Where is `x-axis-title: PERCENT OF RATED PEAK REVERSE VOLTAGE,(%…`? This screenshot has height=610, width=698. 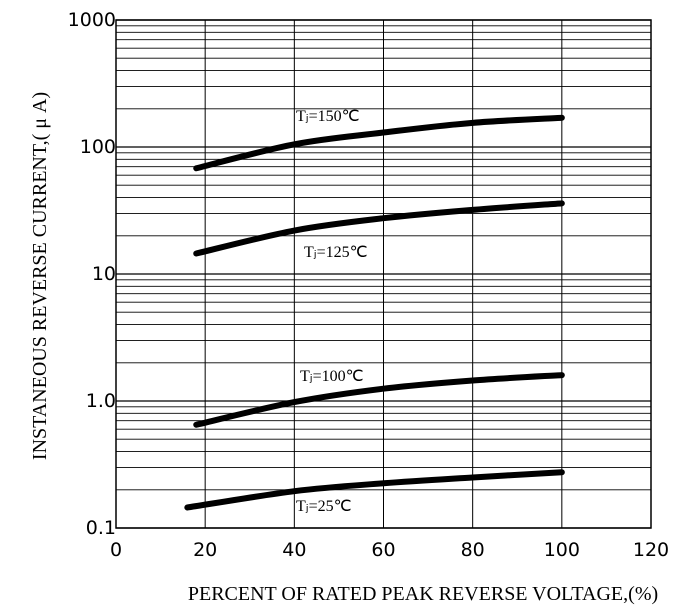
x-axis-title: PERCENT OF RATED PEAK REVERSE VOLTAGE,(%… is located at coordinates (423, 594).